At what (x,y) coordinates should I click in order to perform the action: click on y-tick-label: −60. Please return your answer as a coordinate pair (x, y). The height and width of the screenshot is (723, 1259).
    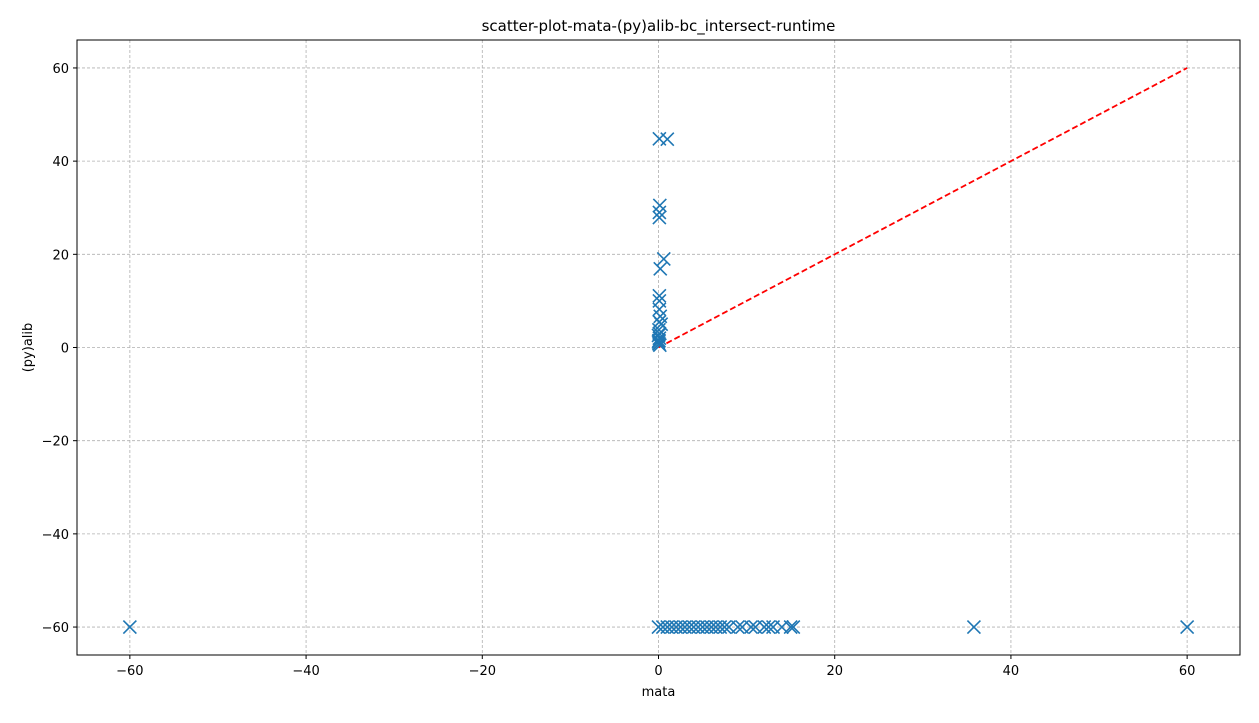
    Looking at the image, I should click on (55, 628).